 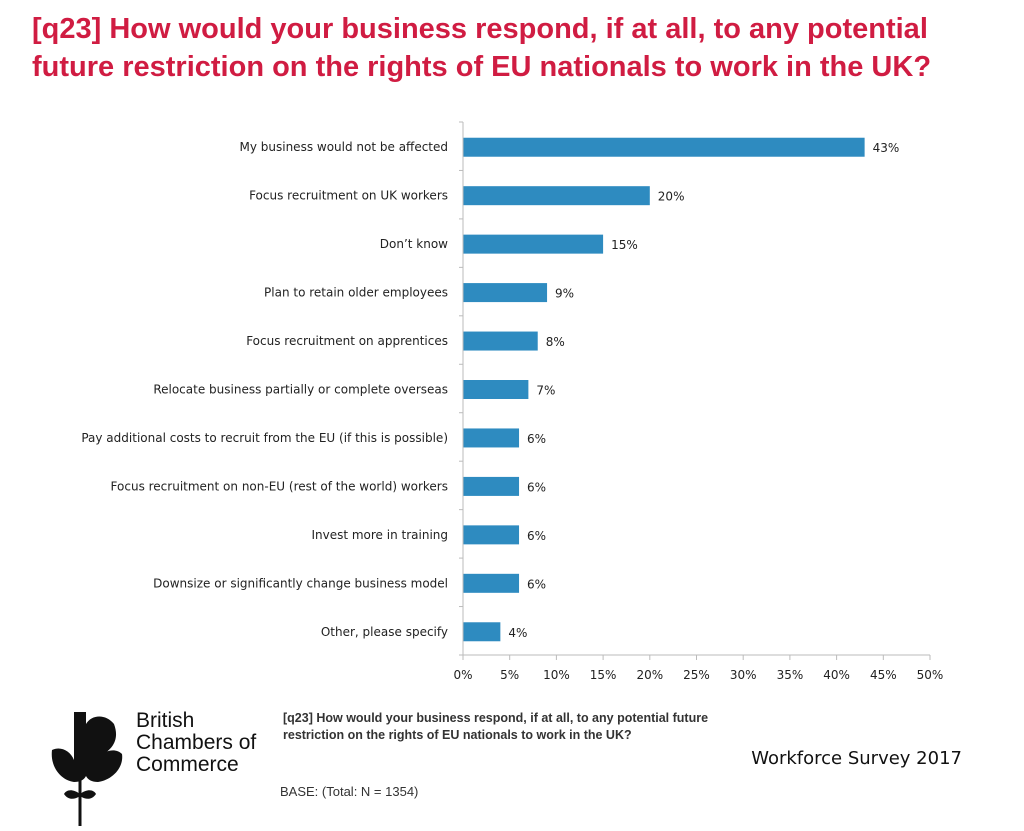 What do you see at coordinates (883, 675) in the screenshot?
I see `x-tick-label: 45%` at bounding box center [883, 675].